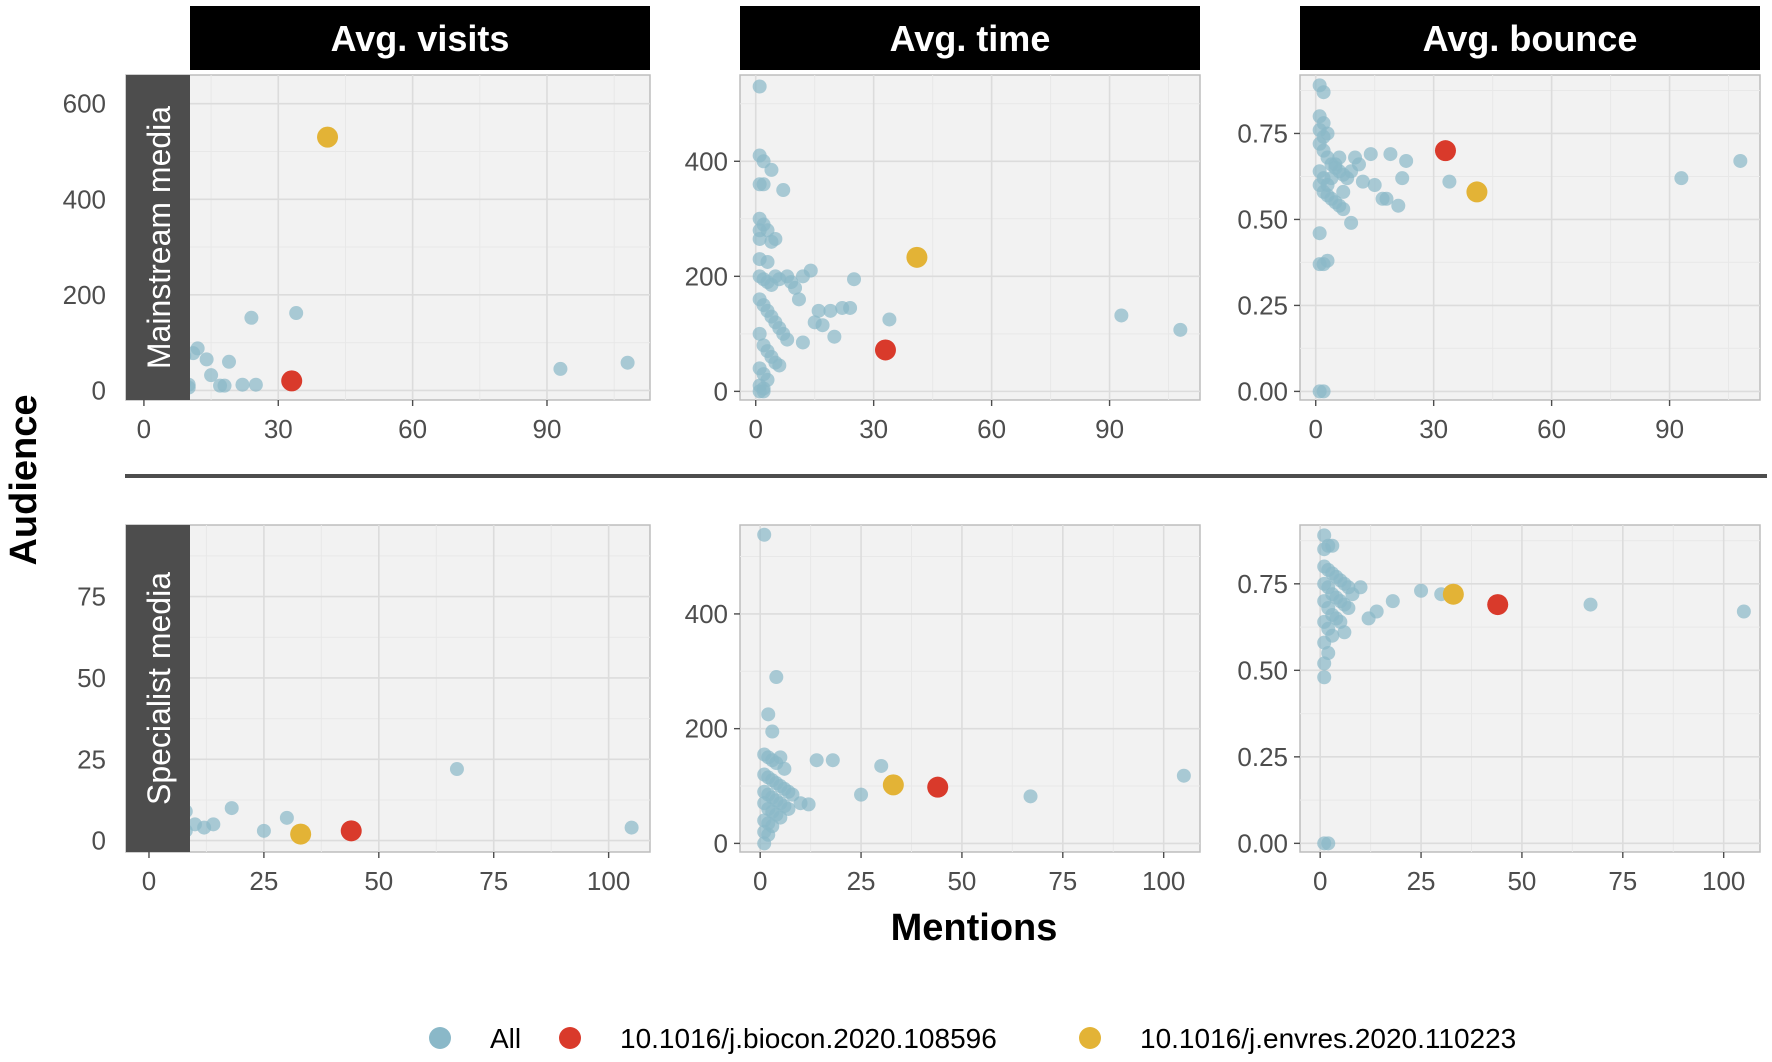 Image resolution: width=1772 pixels, height=1062 pixels. I want to click on x-tick-label: 50, so click(378, 881).